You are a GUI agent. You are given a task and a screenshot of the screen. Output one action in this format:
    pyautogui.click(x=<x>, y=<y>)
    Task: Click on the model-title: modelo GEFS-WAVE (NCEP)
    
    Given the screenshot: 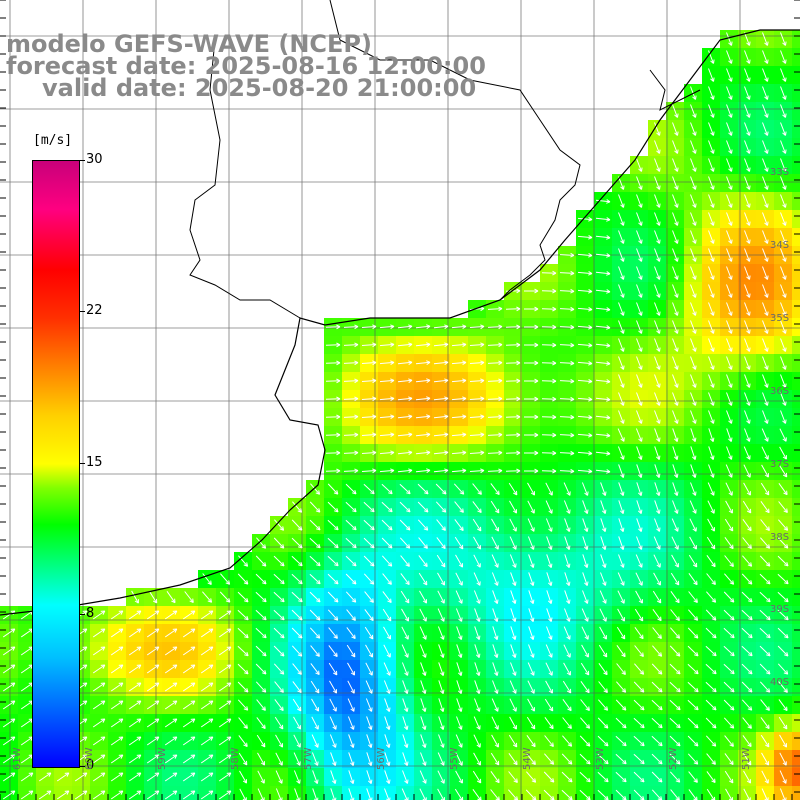 What is the action you would take?
    pyautogui.click(x=189, y=44)
    